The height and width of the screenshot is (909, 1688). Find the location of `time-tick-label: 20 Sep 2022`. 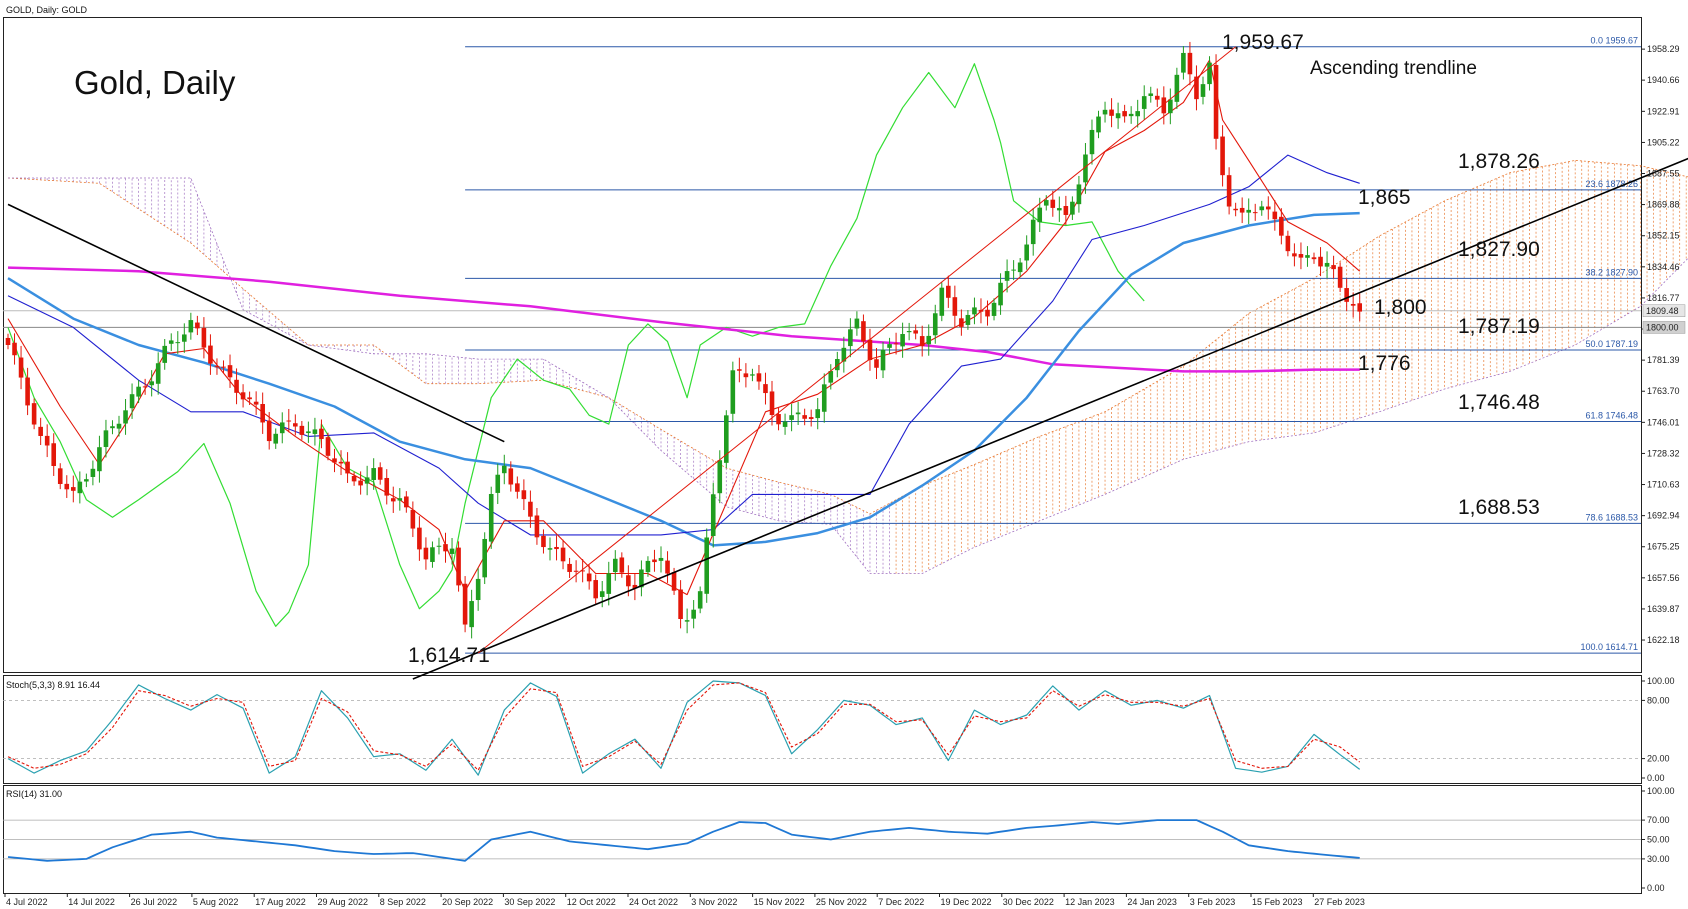

time-tick-label: 20 Sep 2022 is located at coordinates (467, 902).